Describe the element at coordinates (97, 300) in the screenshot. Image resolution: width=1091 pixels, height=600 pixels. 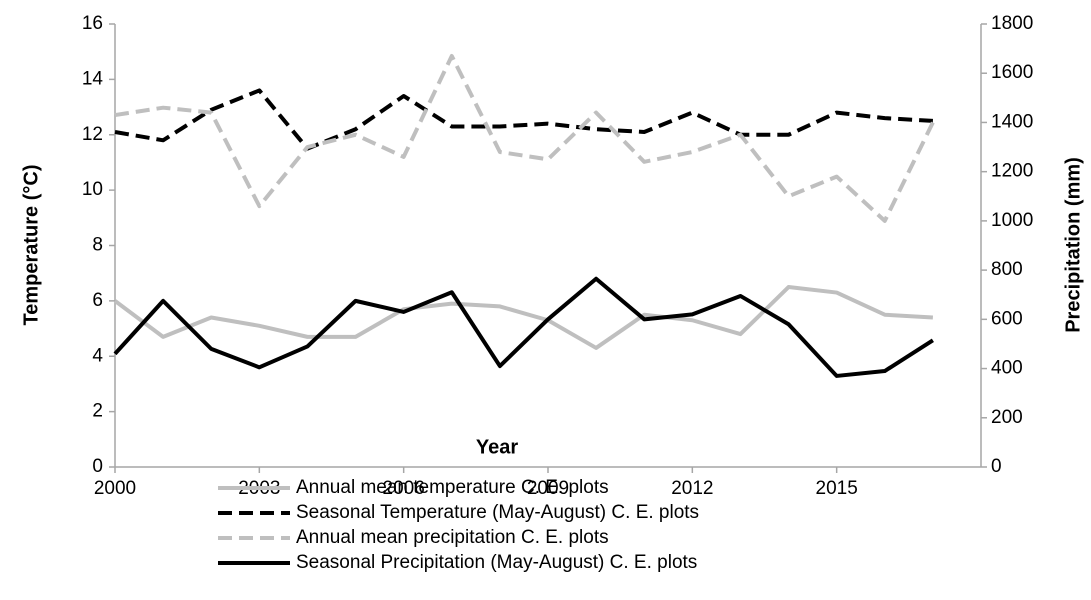
I see `y-tick-label: 6` at that location.